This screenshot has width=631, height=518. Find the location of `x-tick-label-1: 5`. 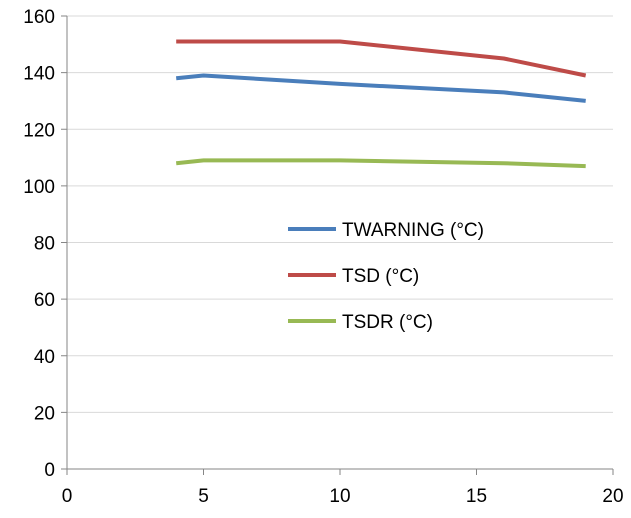

x-tick-label-1: 5 is located at coordinates (203, 496).